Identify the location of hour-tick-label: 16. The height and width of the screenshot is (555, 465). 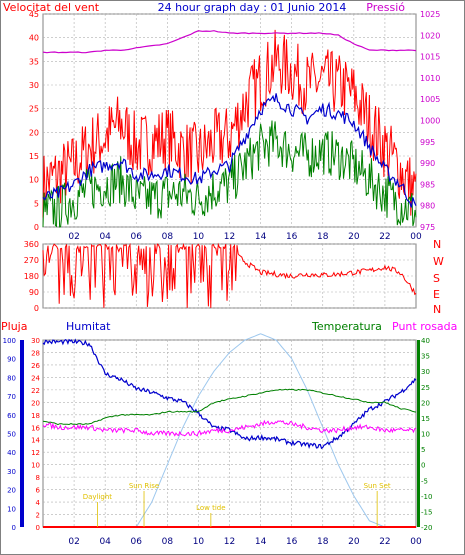
(292, 542).